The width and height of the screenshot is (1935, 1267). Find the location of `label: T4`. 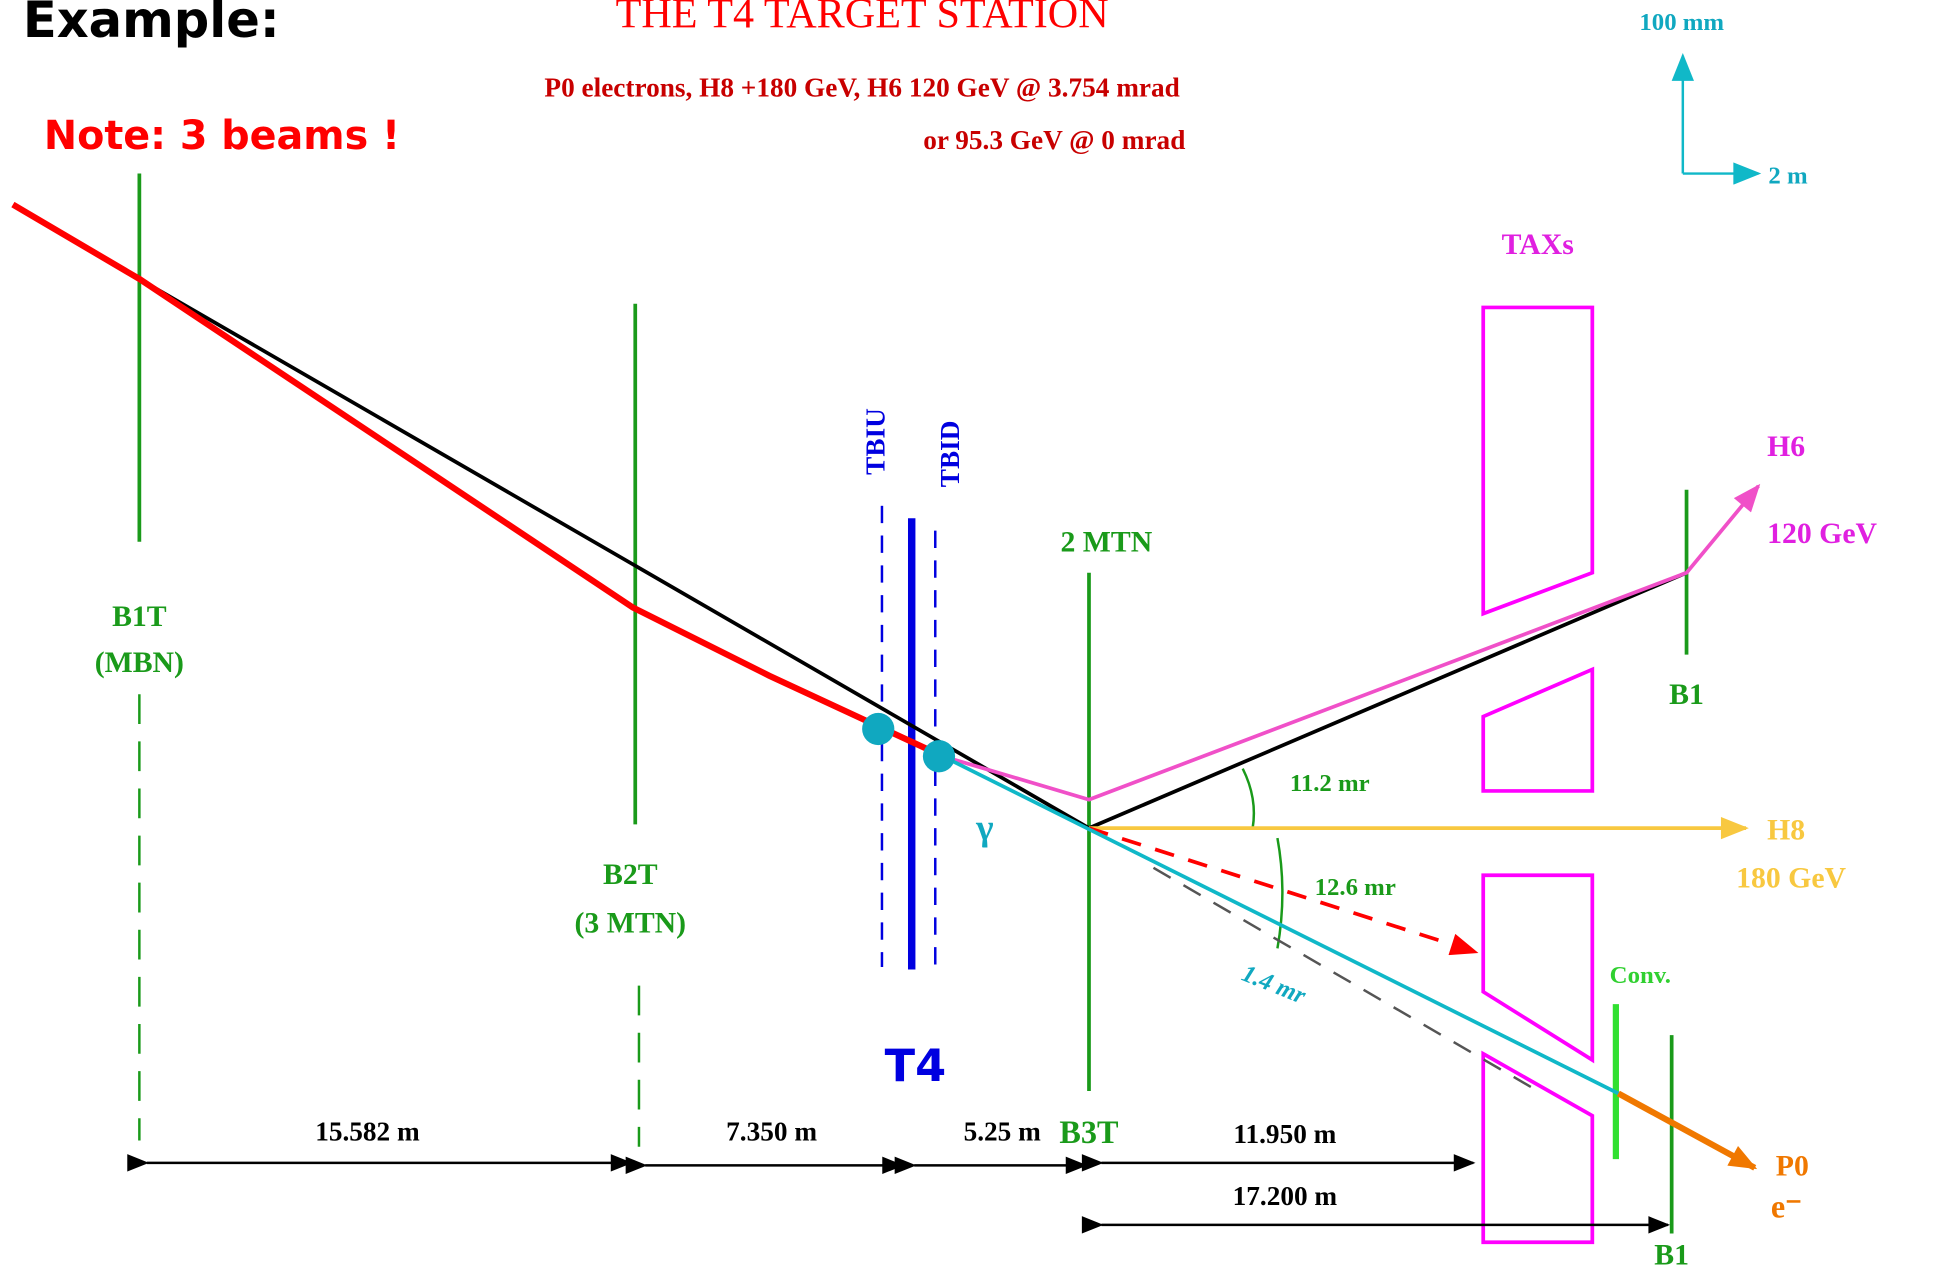

label: T4 is located at coordinates (915, 1066).